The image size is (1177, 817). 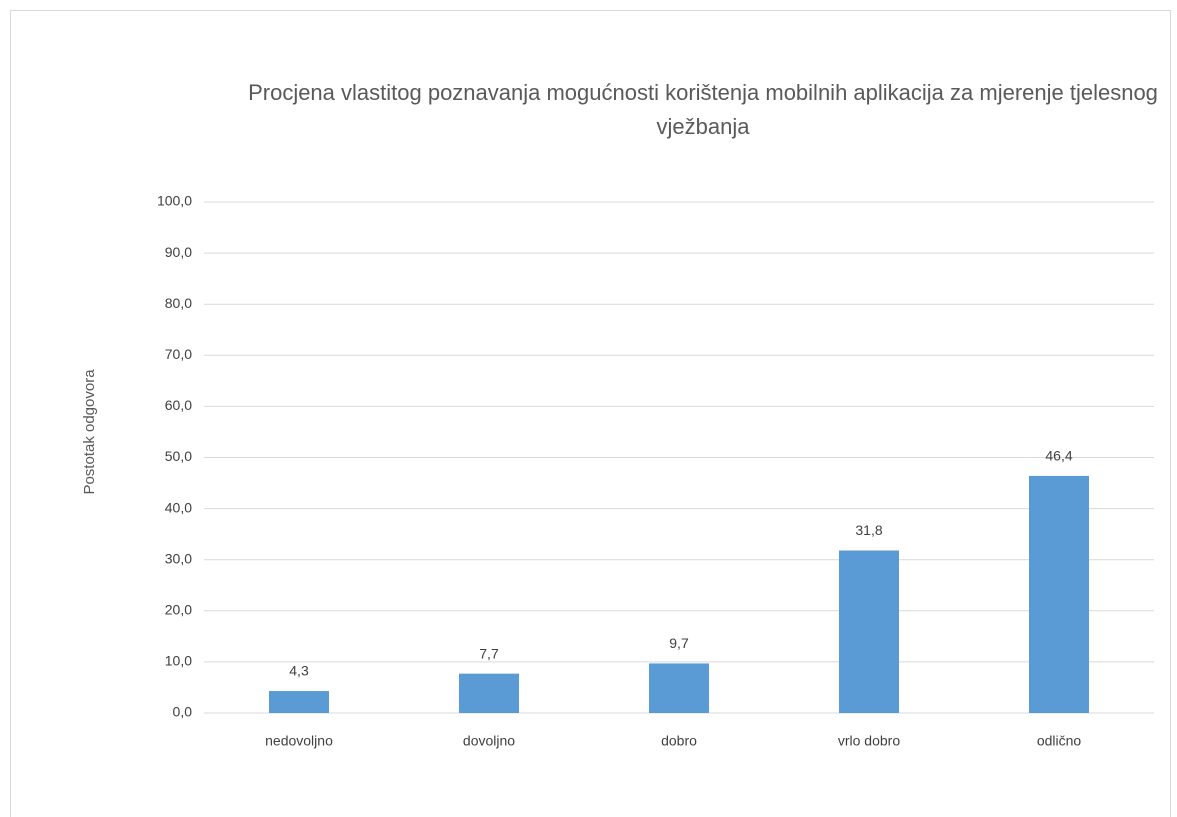 I want to click on x-tick-label: vrlo dobro, so click(x=869, y=741).